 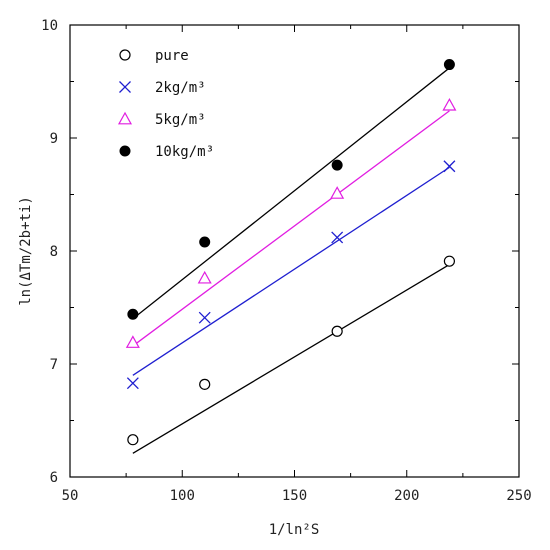 I want to click on legend-item-pure: pure, so click(x=154, y=56).